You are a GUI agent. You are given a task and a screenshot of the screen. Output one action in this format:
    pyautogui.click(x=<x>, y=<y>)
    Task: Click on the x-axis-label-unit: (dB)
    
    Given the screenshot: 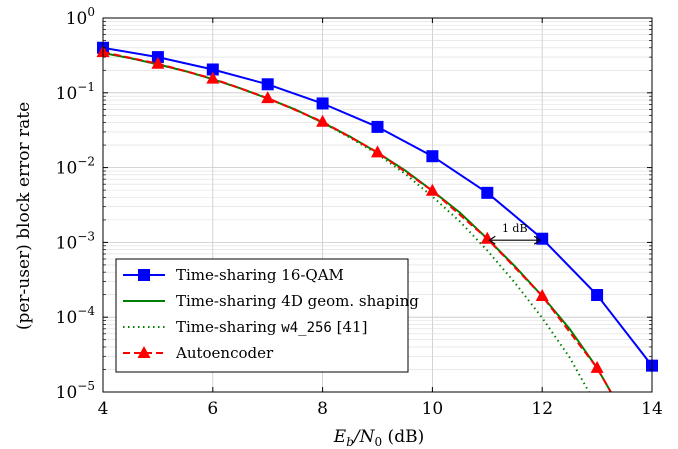 What is the action you would take?
    pyautogui.click(x=403, y=437)
    